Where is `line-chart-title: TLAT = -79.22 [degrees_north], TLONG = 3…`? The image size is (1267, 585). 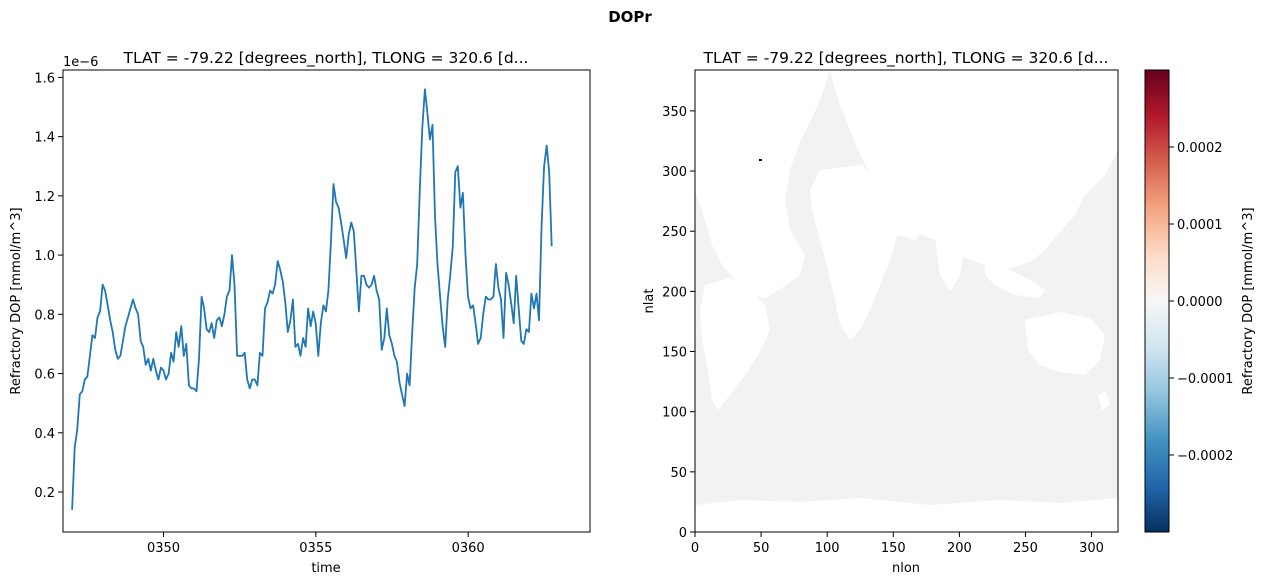 line-chart-title: TLAT = -79.22 [degrees_north], TLONG = 3… is located at coordinates (326, 58).